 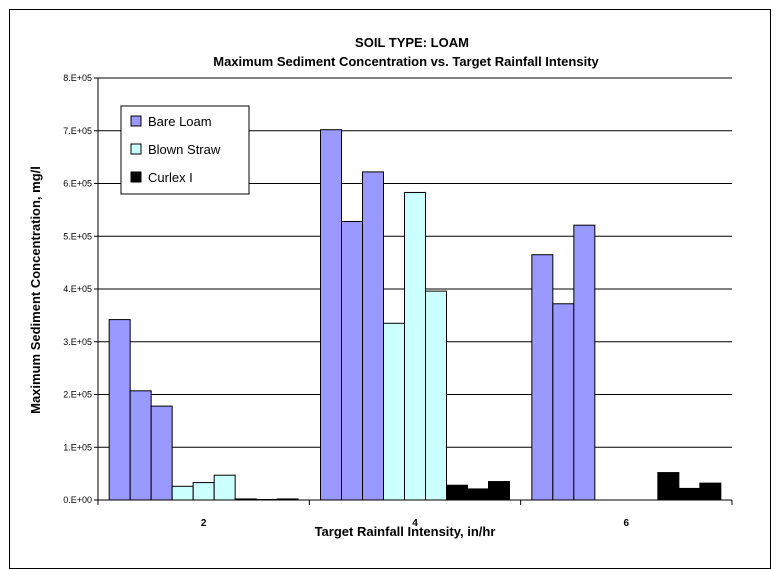 I want to click on y-axis-label: Maximum Sediment Concentration, mg/l, so click(x=35, y=290).